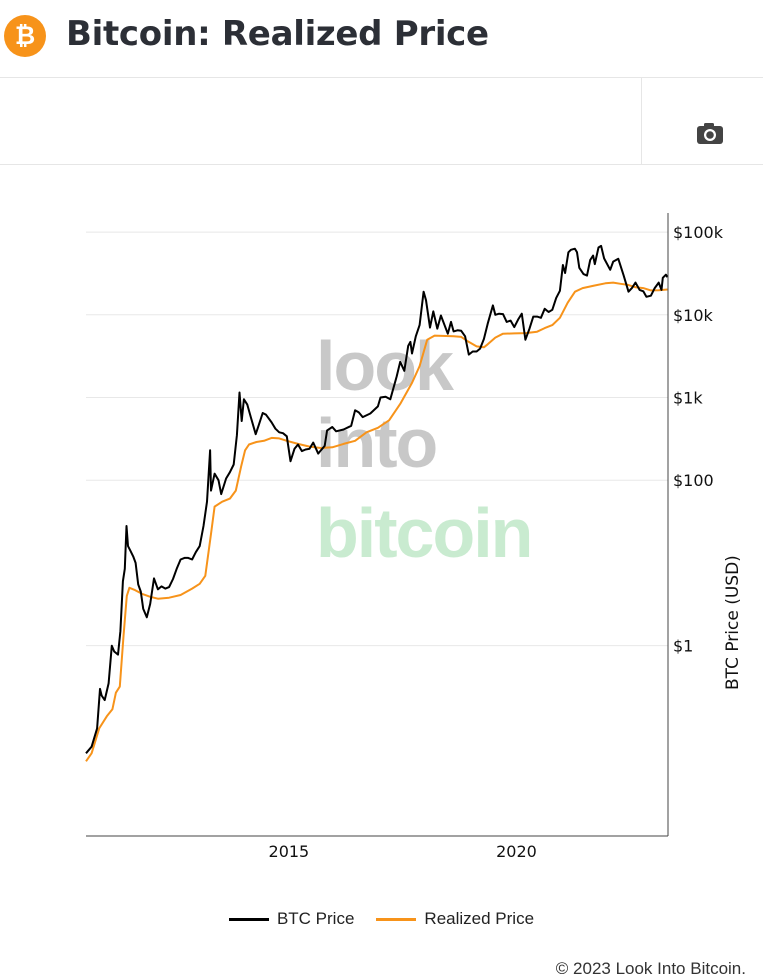 This screenshot has height=980, width=763. What do you see at coordinates (385, 366) in the screenshot?
I see `watermark-look: look` at bounding box center [385, 366].